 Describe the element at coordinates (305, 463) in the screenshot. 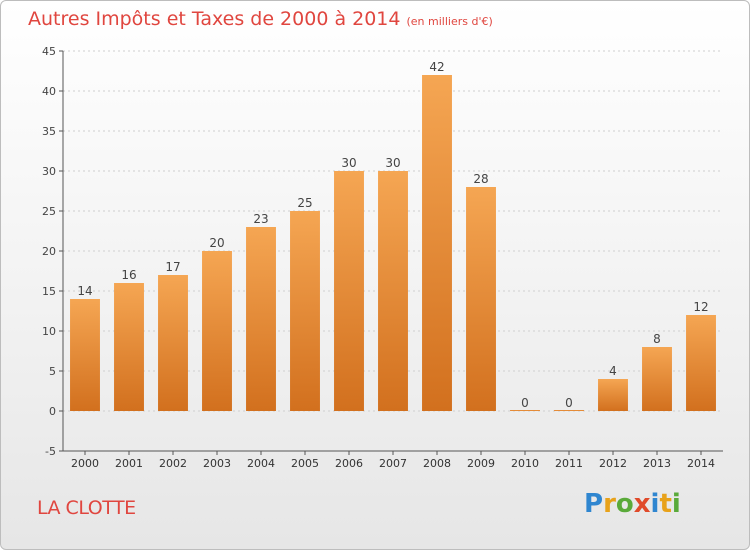

I see `x-tick-label: 2005` at that location.